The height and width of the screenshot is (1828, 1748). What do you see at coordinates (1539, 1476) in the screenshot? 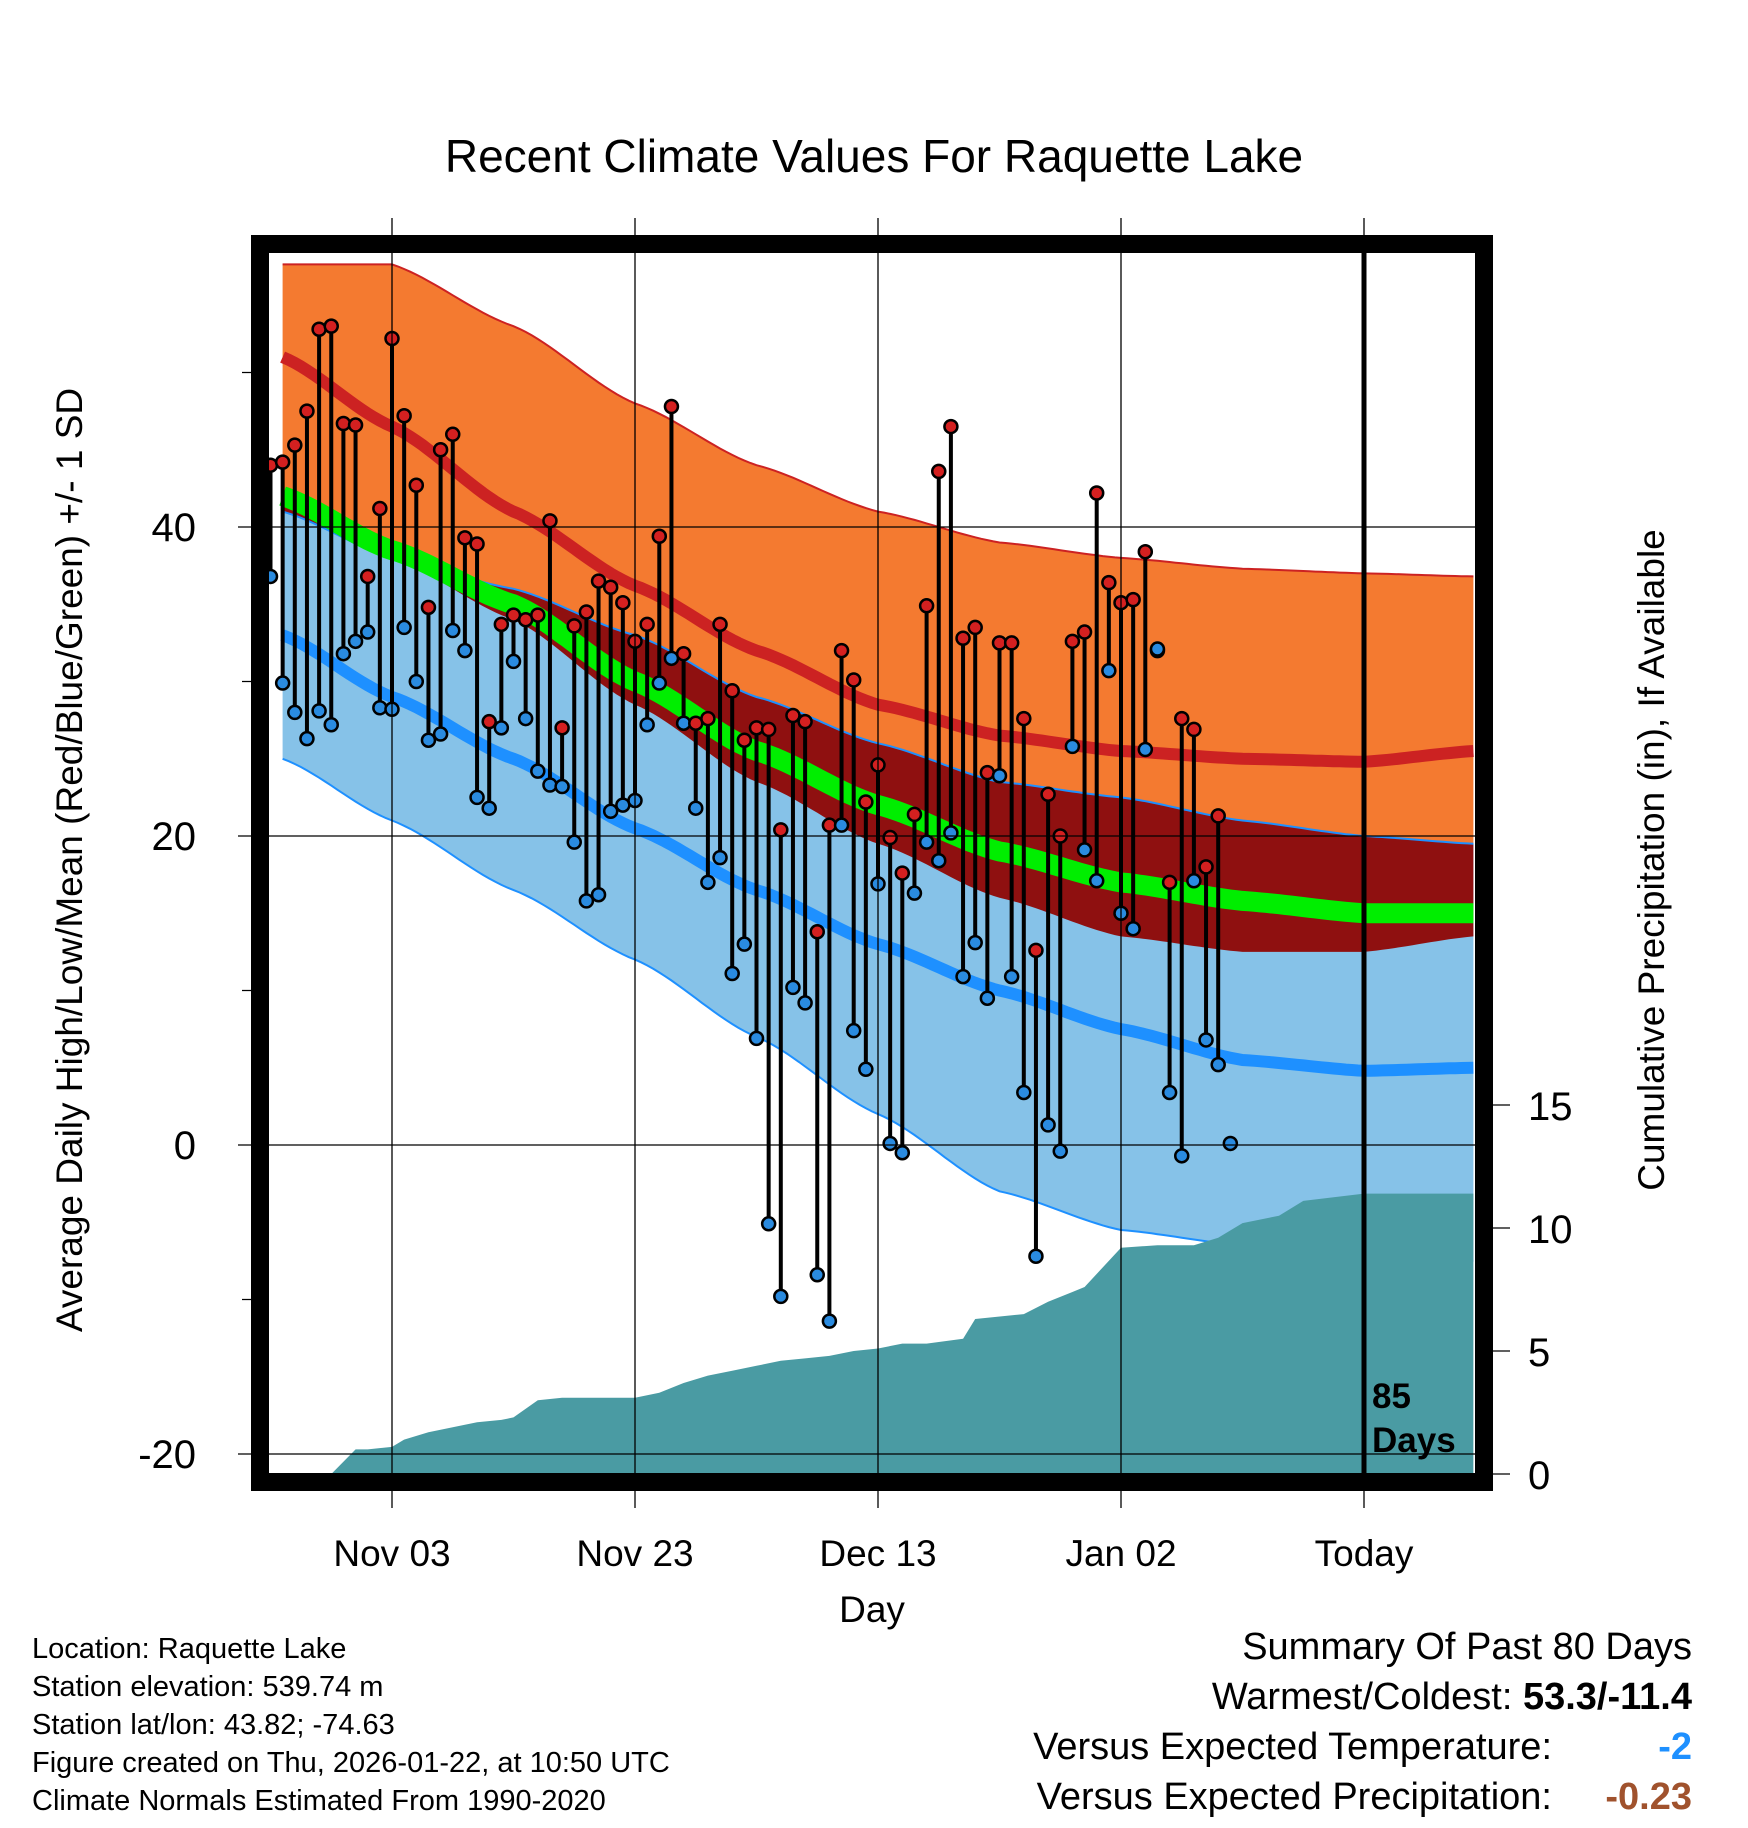
I see `y2-tick-label: 0` at bounding box center [1539, 1476].